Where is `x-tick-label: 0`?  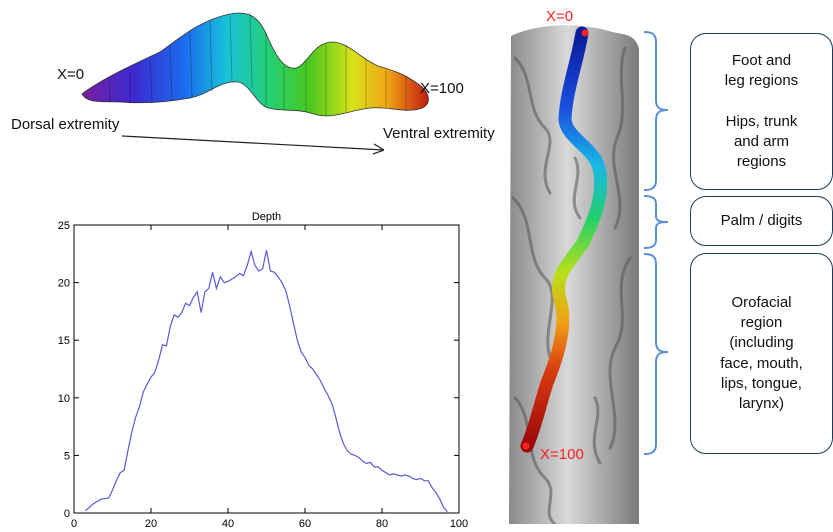
x-tick-label: 0 is located at coordinates (74, 524).